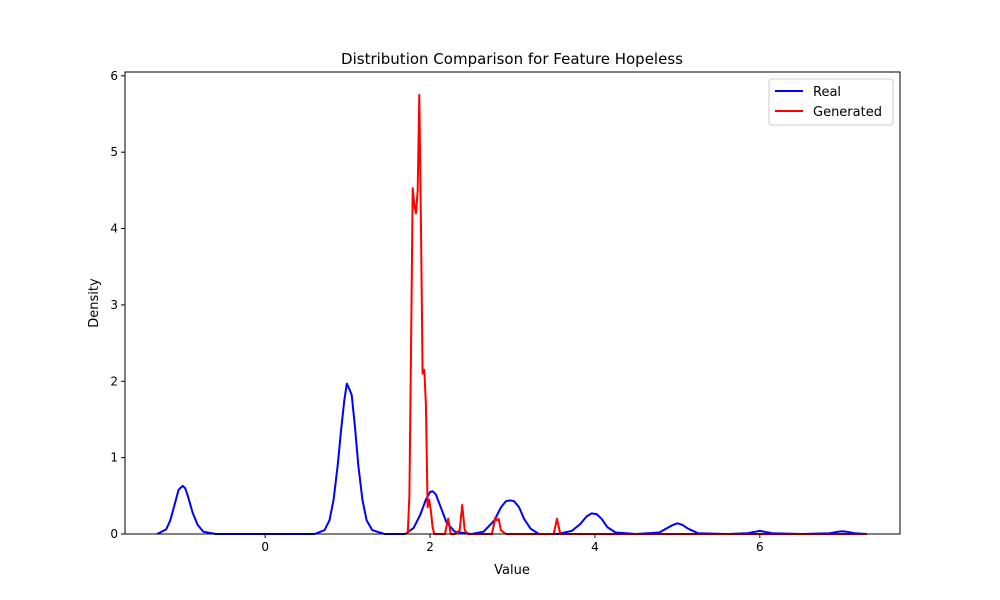  What do you see at coordinates (760, 547) in the screenshot?
I see `x-tick-label: 6` at bounding box center [760, 547].